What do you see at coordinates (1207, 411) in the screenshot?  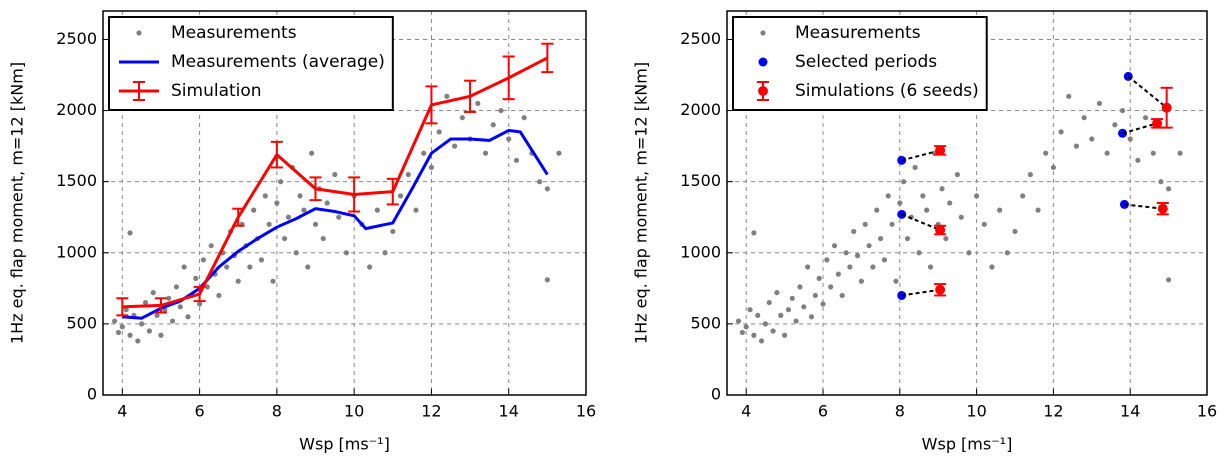 I see `x-tick-label: 16` at bounding box center [1207, 411].